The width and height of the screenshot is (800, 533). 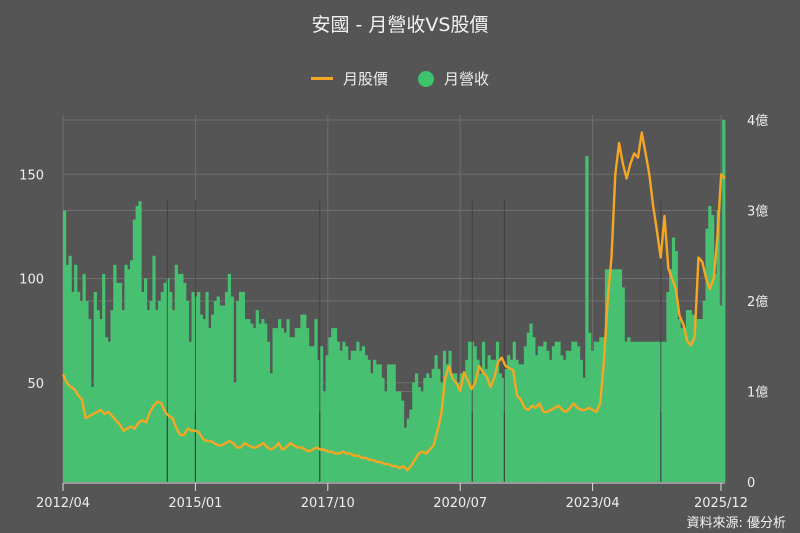 What do you see at coordinates (721, 503) in the screenshot?
I see `x-tick-label: 2025/12` at bounding box center [721, 503].